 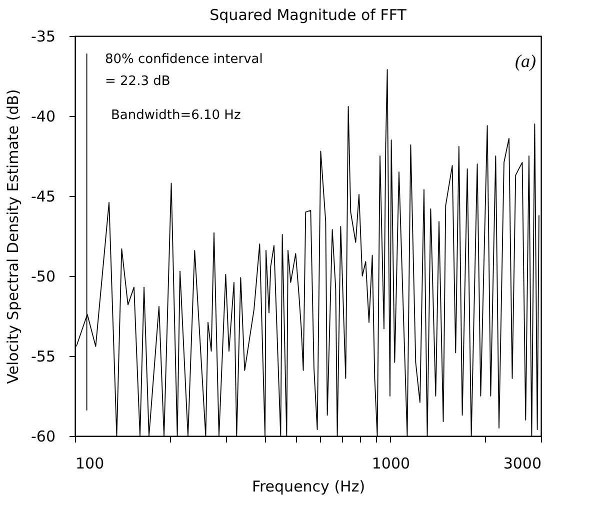 I want to click on x-axis-title: Frequency (Hz), so click(x=309, y=487).